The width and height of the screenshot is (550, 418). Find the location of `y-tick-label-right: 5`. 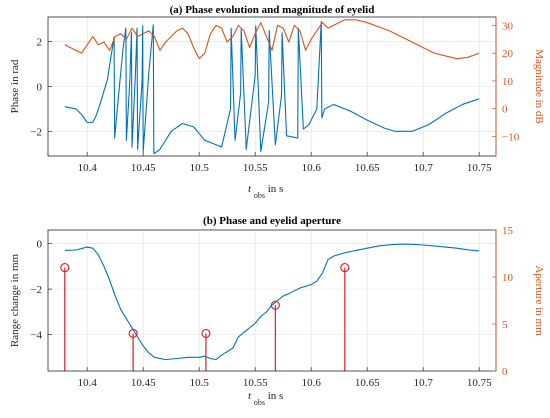

y-tick-label-right: 5 is located at coordinates (505, 325).